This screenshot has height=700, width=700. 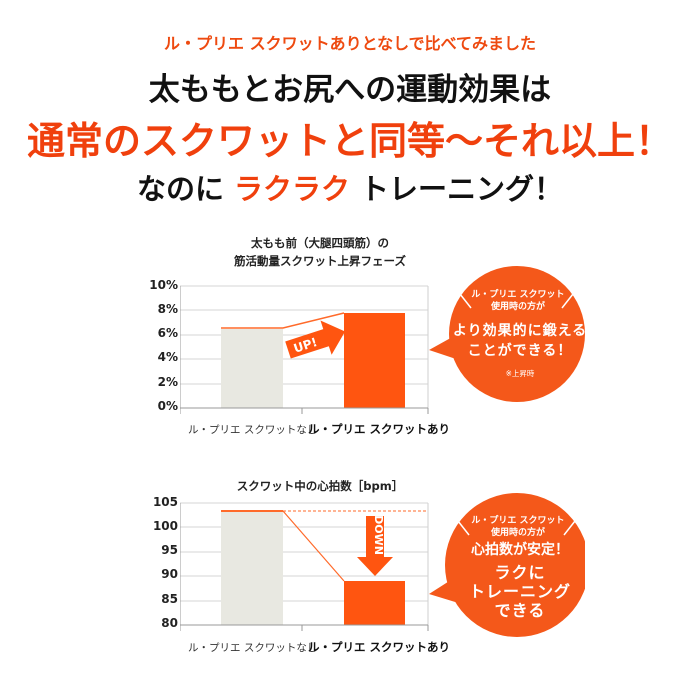 I want to click on chart1-ytick: 8%, so click(x=167, y=309).